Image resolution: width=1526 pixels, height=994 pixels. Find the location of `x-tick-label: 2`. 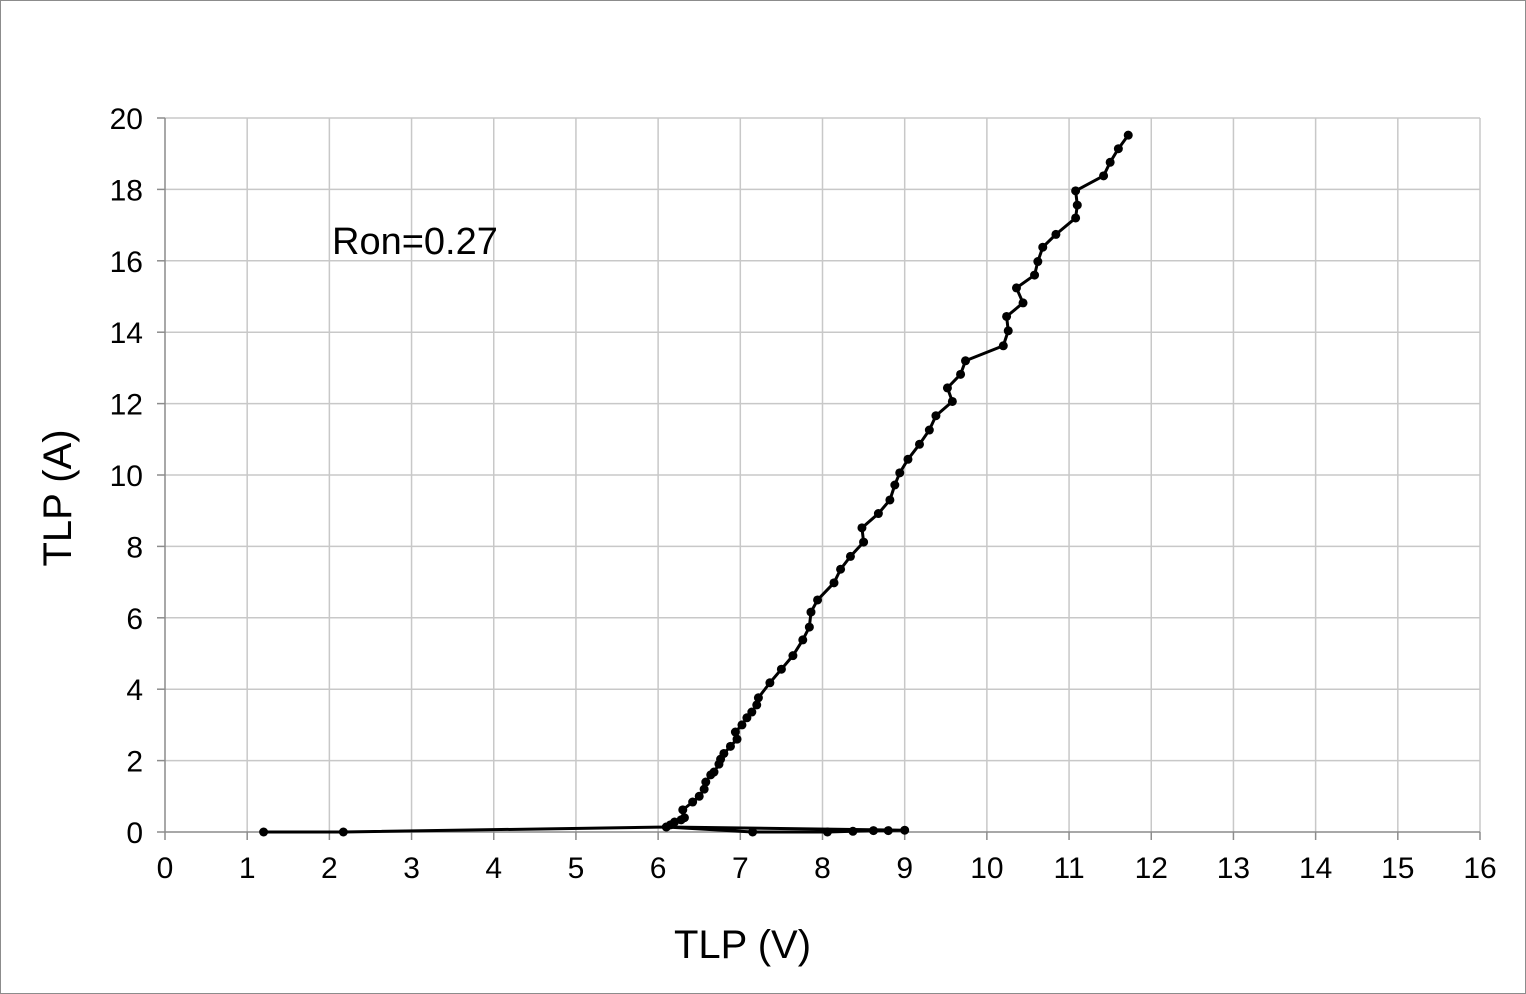

x-tick-label: 2 is located at coordinates (329, 868).